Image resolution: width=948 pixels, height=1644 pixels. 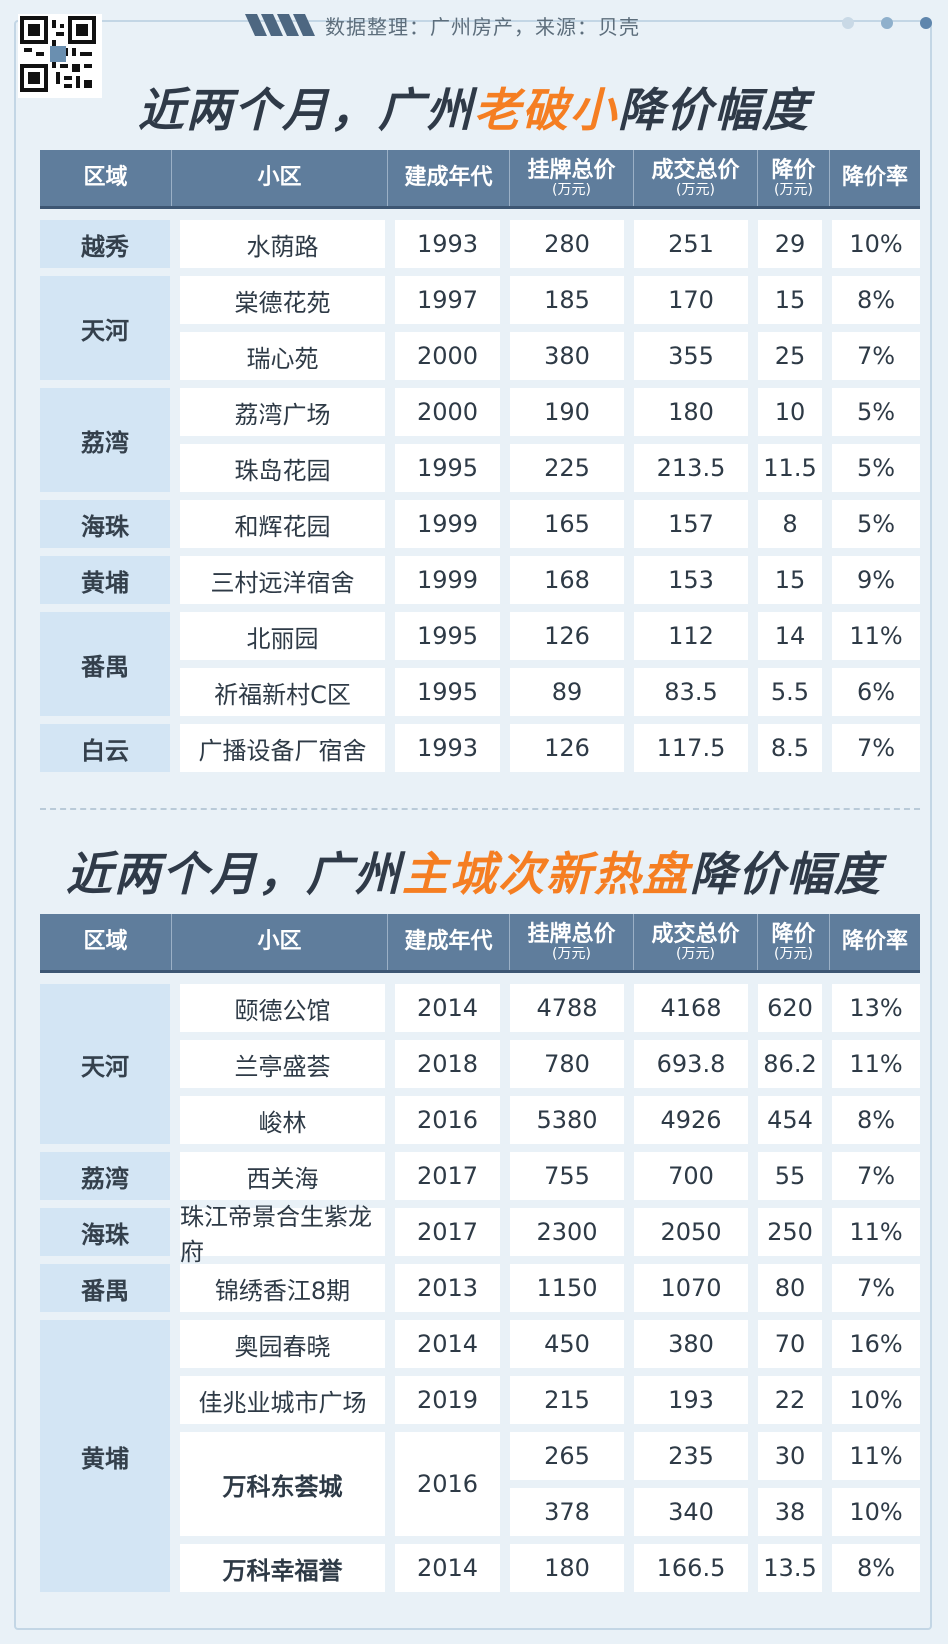 I want to click on table2-title-pre: 近两个月，广州, so click(x=234, y=874).